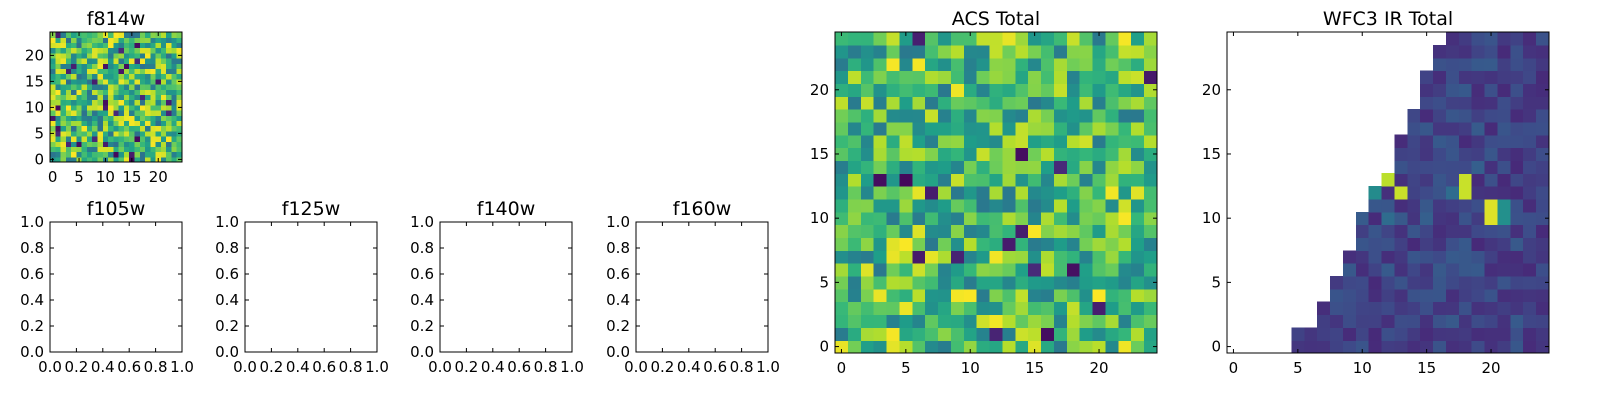 Image resolution: width=1600 pixels, height=400 pixels. What do you see at coordinates (506, 209) in the screenshot?
I see `panel-title: f140w` at bounding box center [506, 209].